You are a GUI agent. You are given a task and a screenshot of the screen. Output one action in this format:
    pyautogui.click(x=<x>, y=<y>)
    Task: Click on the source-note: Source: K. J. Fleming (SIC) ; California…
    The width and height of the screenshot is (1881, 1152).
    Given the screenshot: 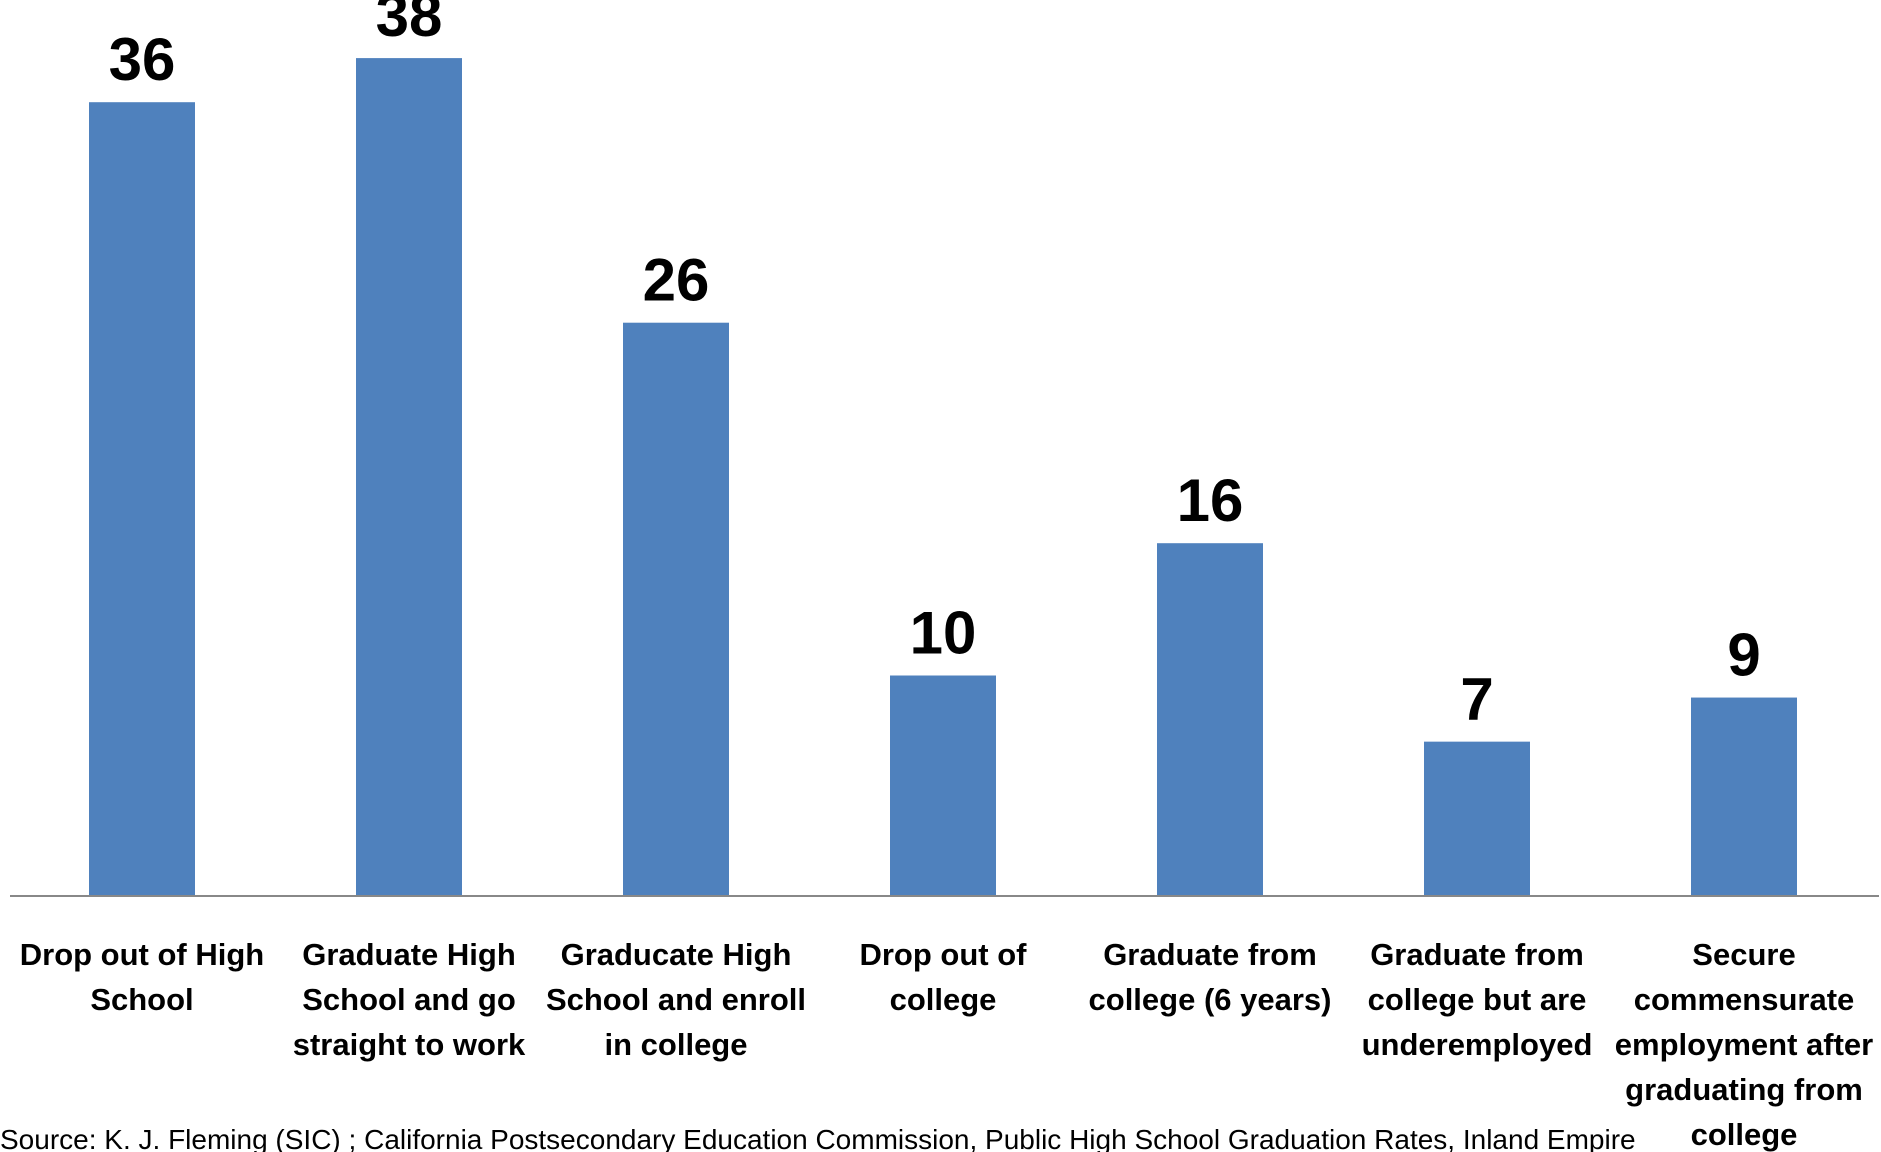 What is the action you would take?
    pyautogui.click(x=818, y=1138)
    